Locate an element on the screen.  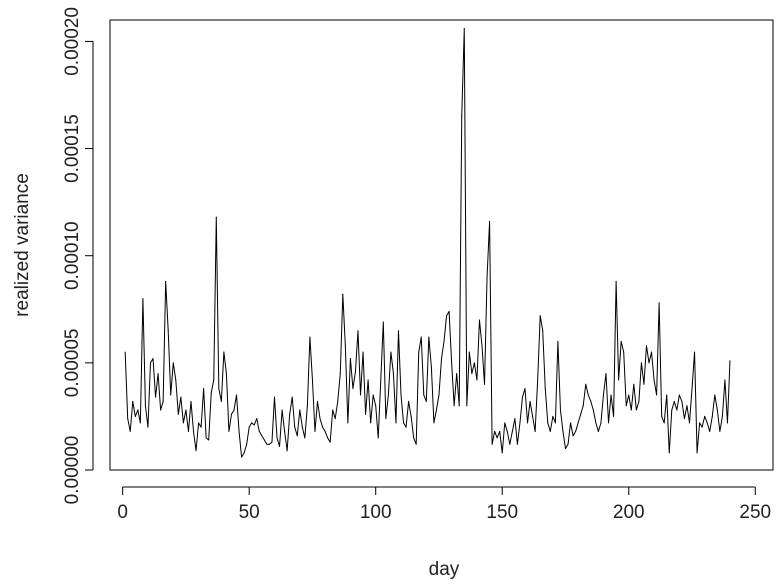
x-tick-label: 150 is located at coordinates (502, 512).